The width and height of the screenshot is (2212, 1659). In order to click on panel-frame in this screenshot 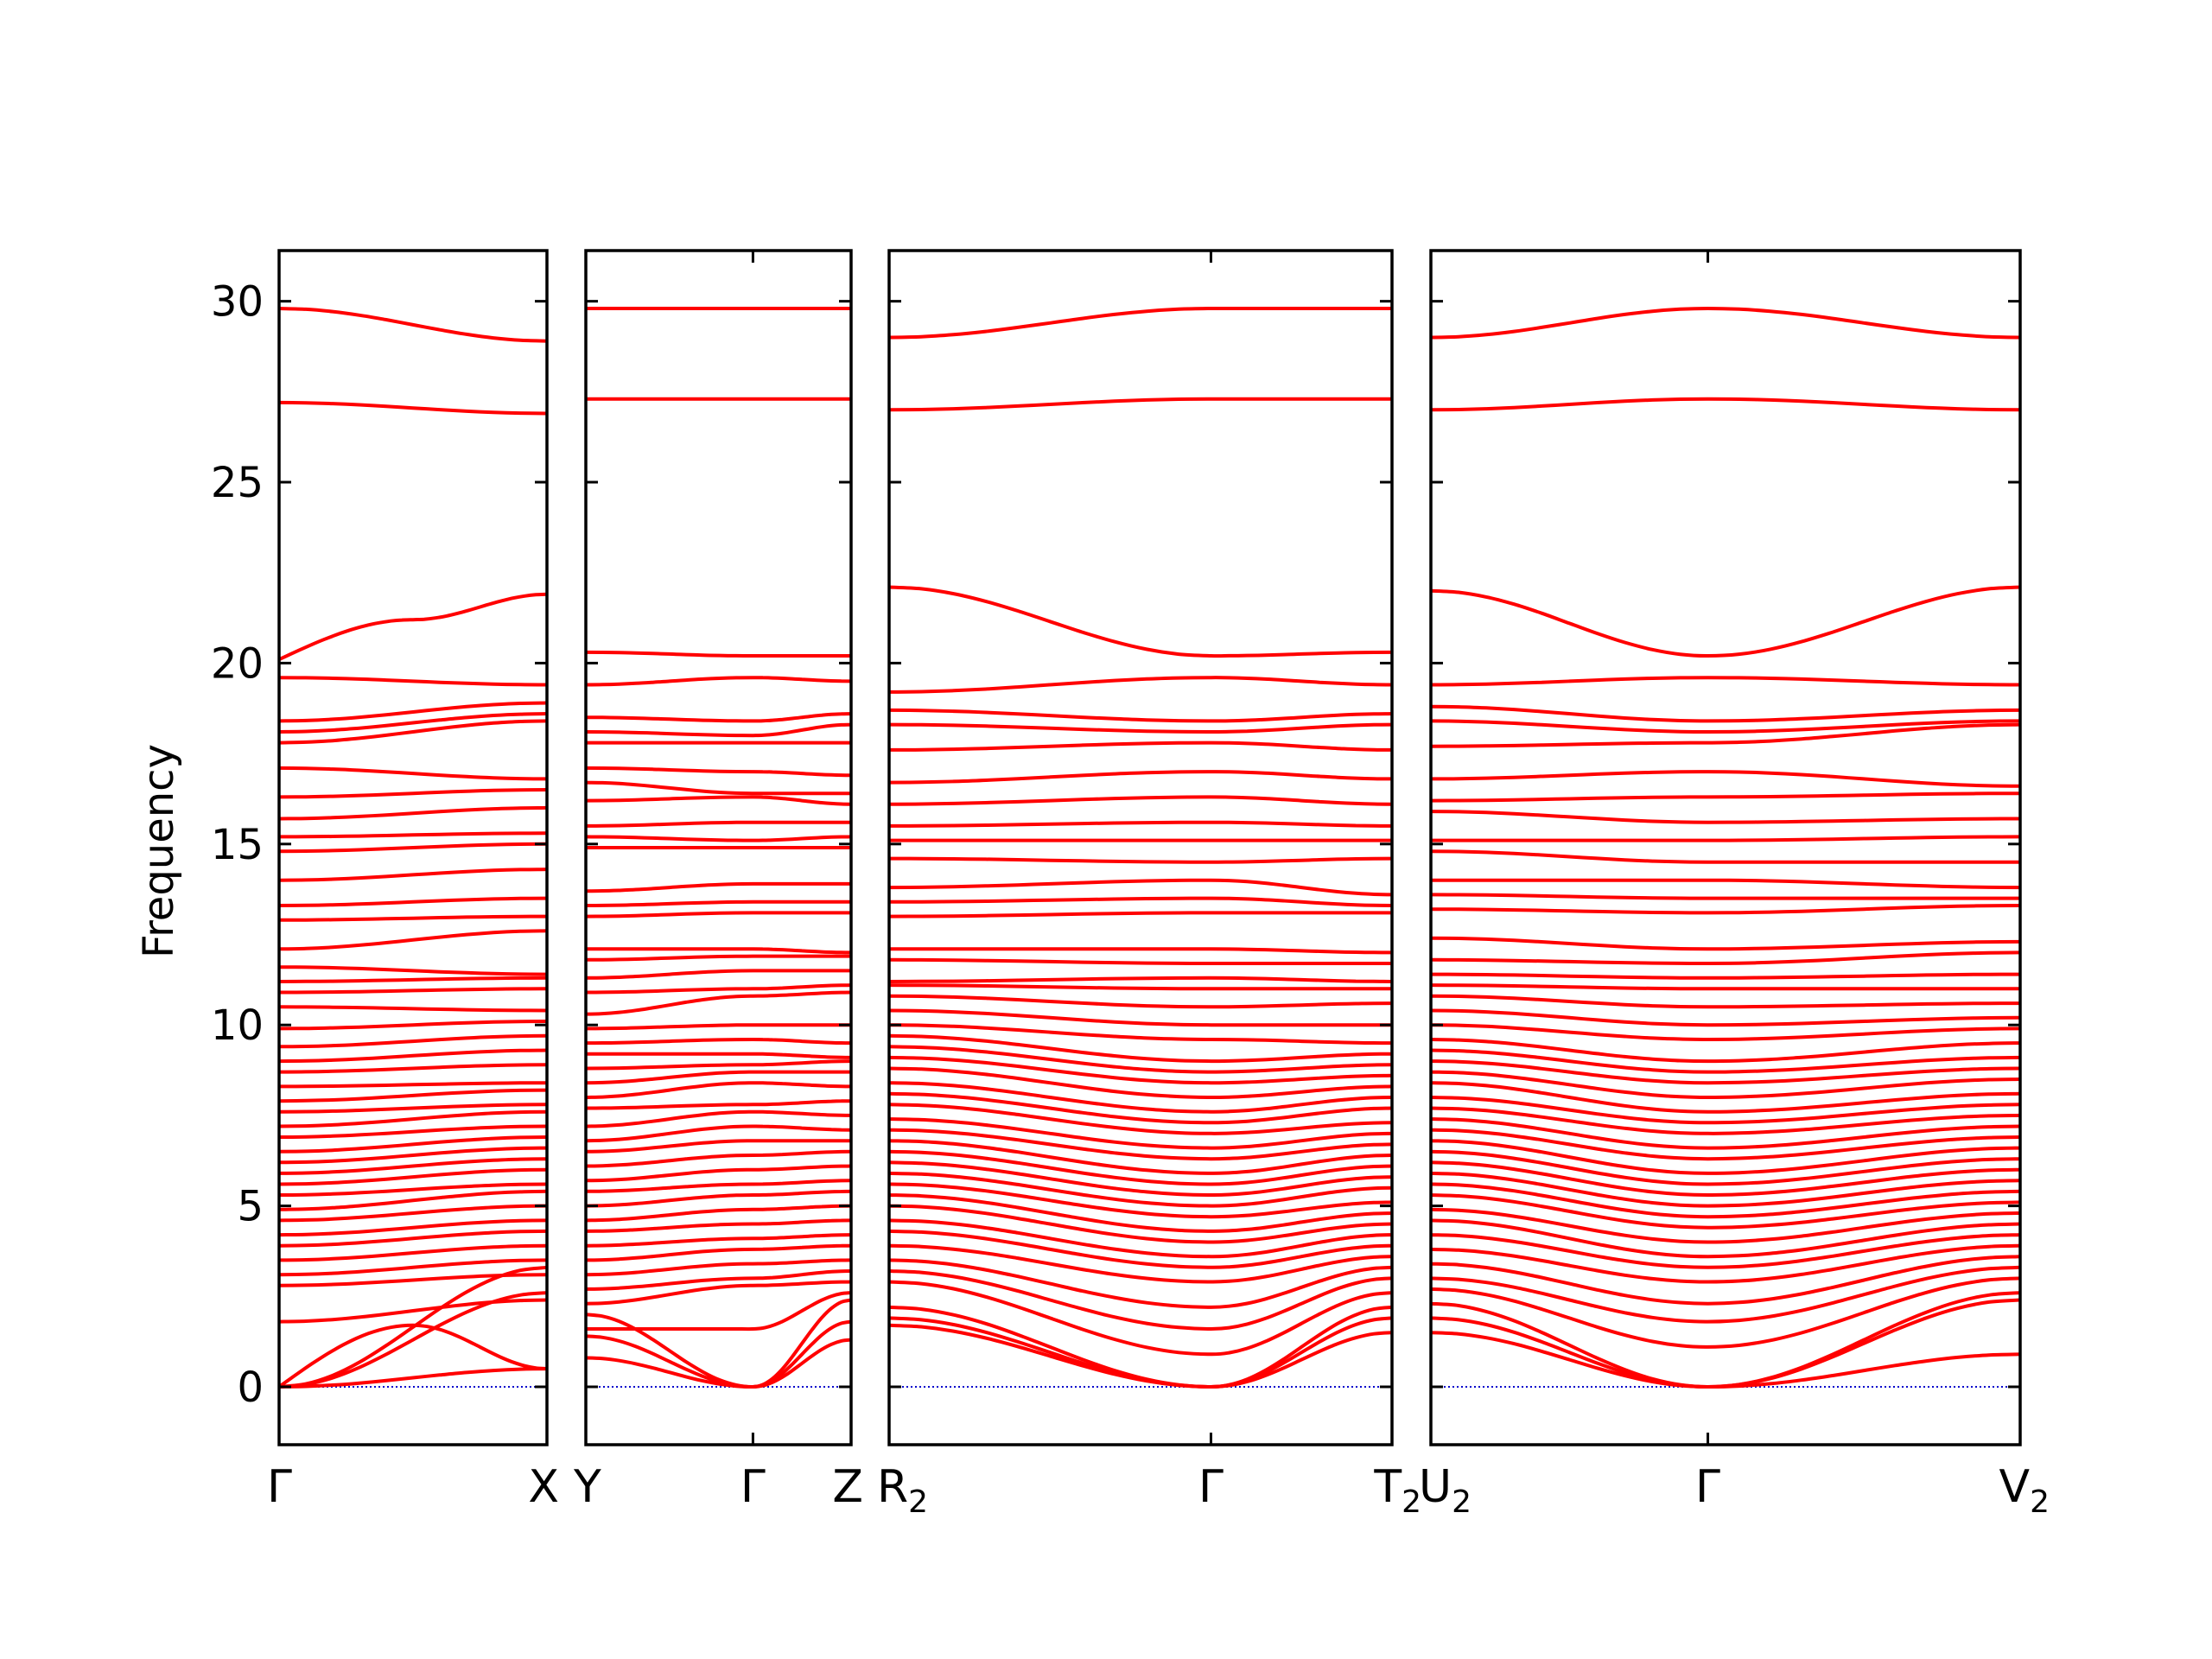, I will do `click(413, 847)`.